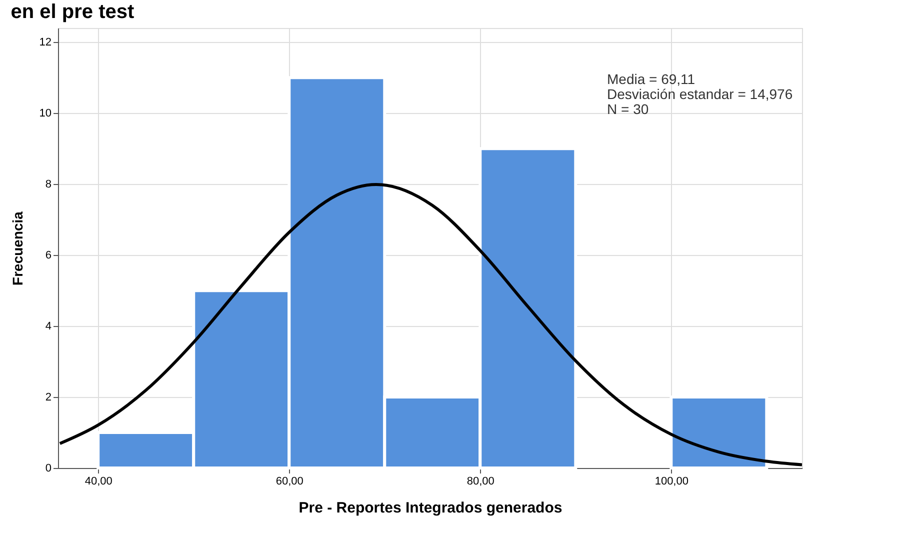  I want to click on x-tick-label: 60,00, so click(290, 482).